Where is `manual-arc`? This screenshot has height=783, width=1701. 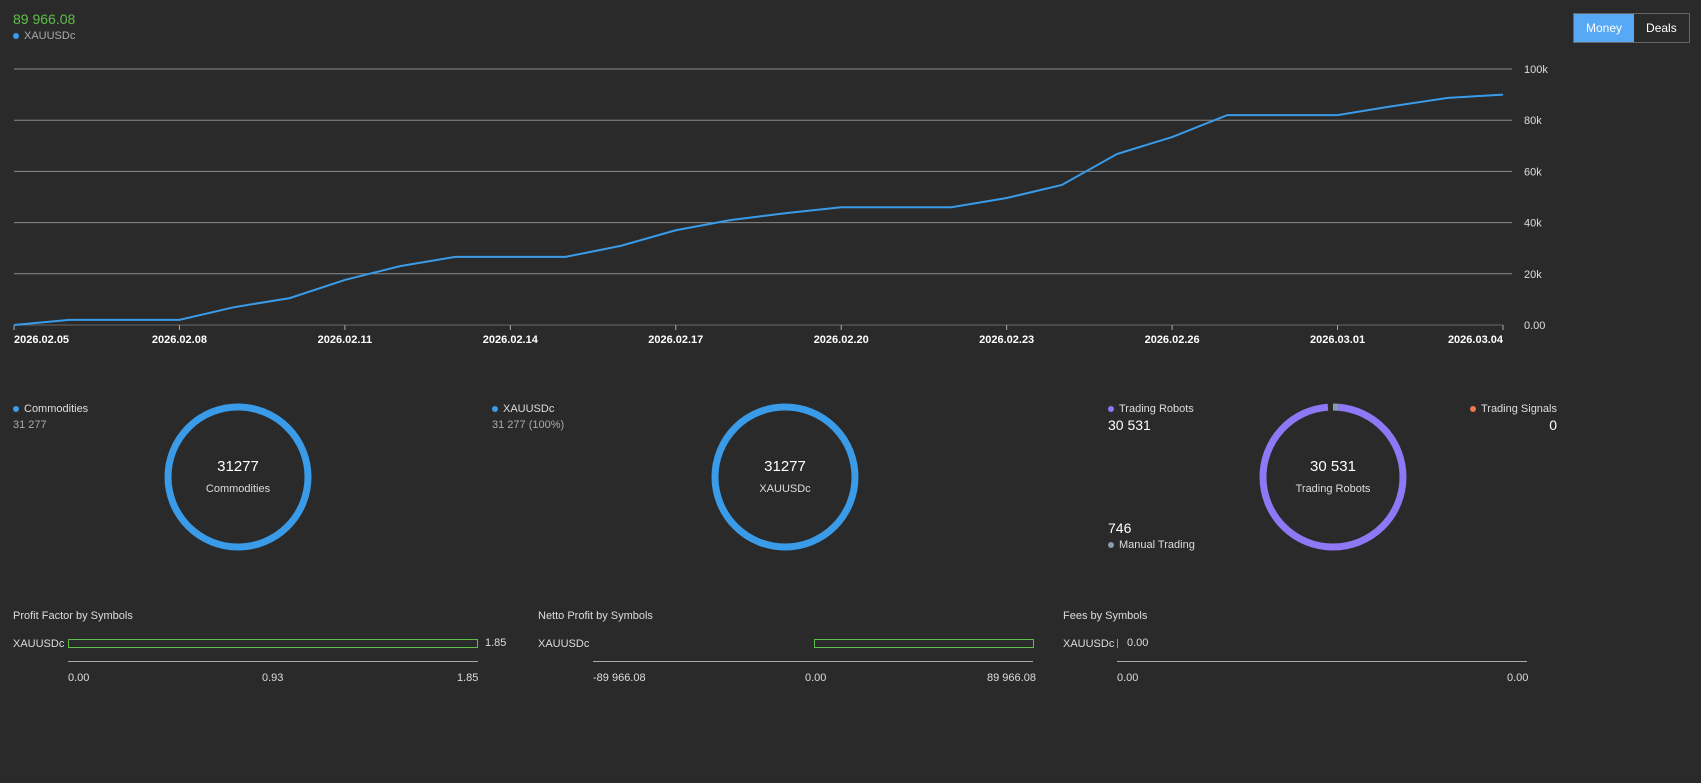 manual-arc is located at coordinates (1333, 477).